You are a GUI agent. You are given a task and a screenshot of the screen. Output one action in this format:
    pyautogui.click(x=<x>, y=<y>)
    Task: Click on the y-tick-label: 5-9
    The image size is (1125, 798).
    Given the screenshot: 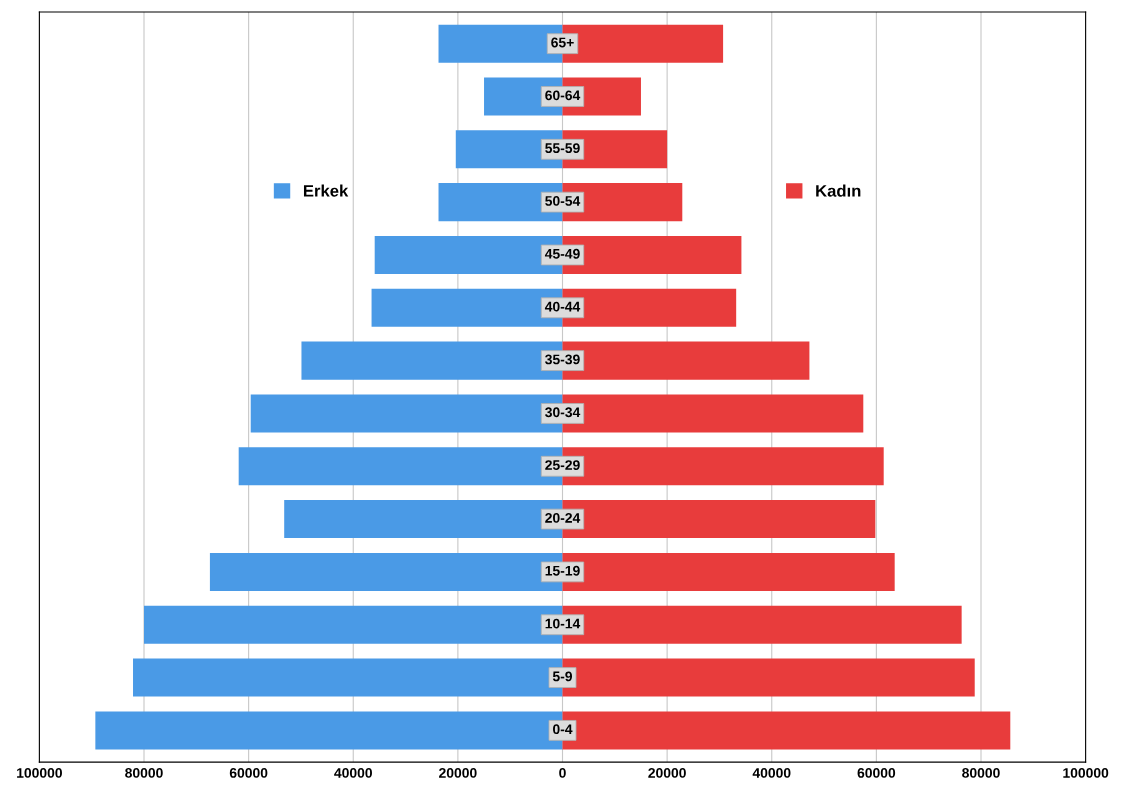 What is the action you would take?
    pyautogui.click(x=562, y=676)
    